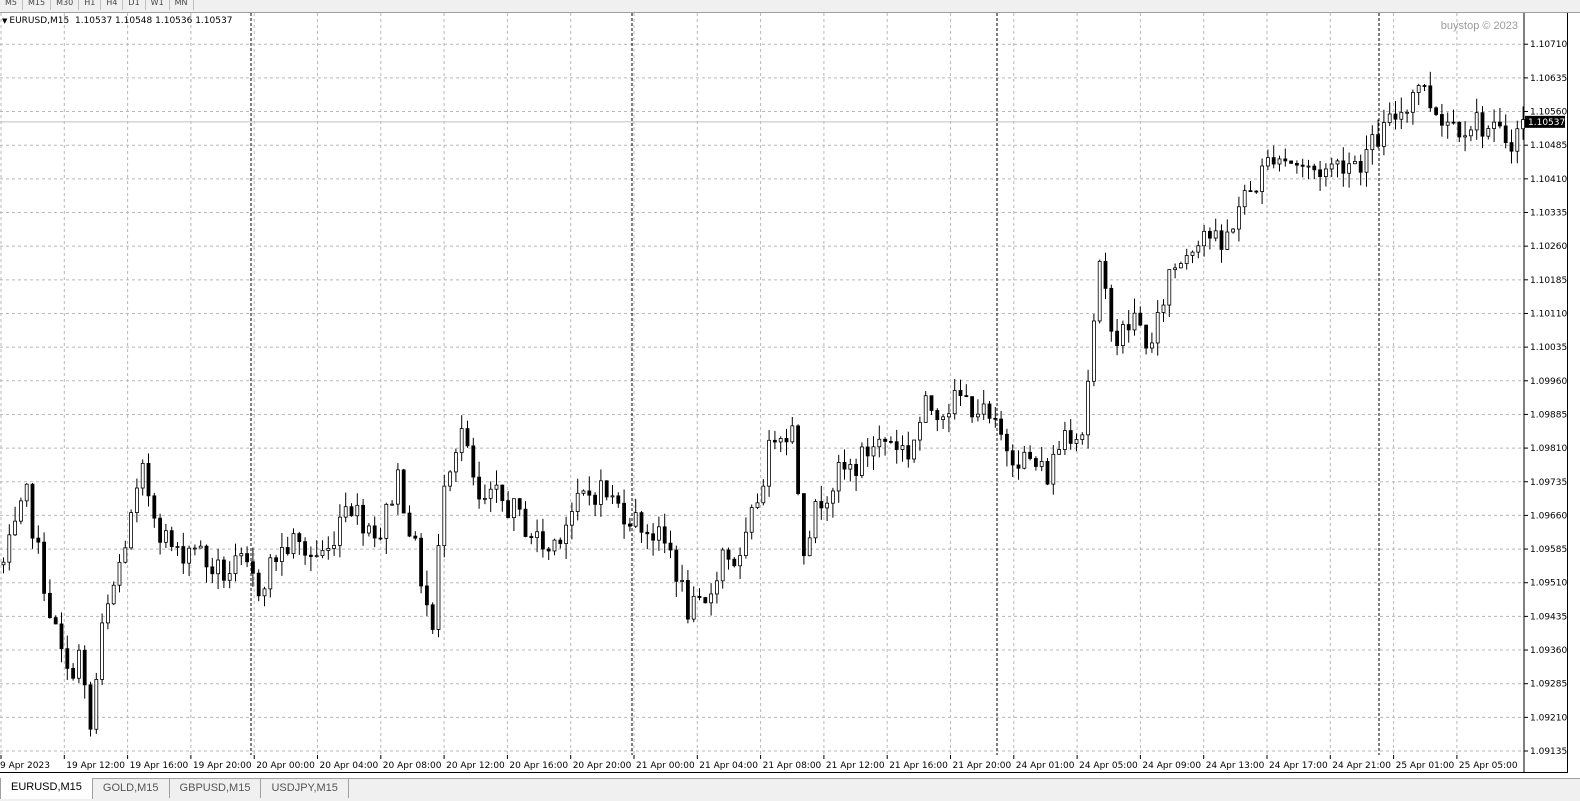 The image size is (1580, 801). Describe the element at coordinates (1548, 651) in the screenshot. I see `y-tick-label: 1.09360` at that location.